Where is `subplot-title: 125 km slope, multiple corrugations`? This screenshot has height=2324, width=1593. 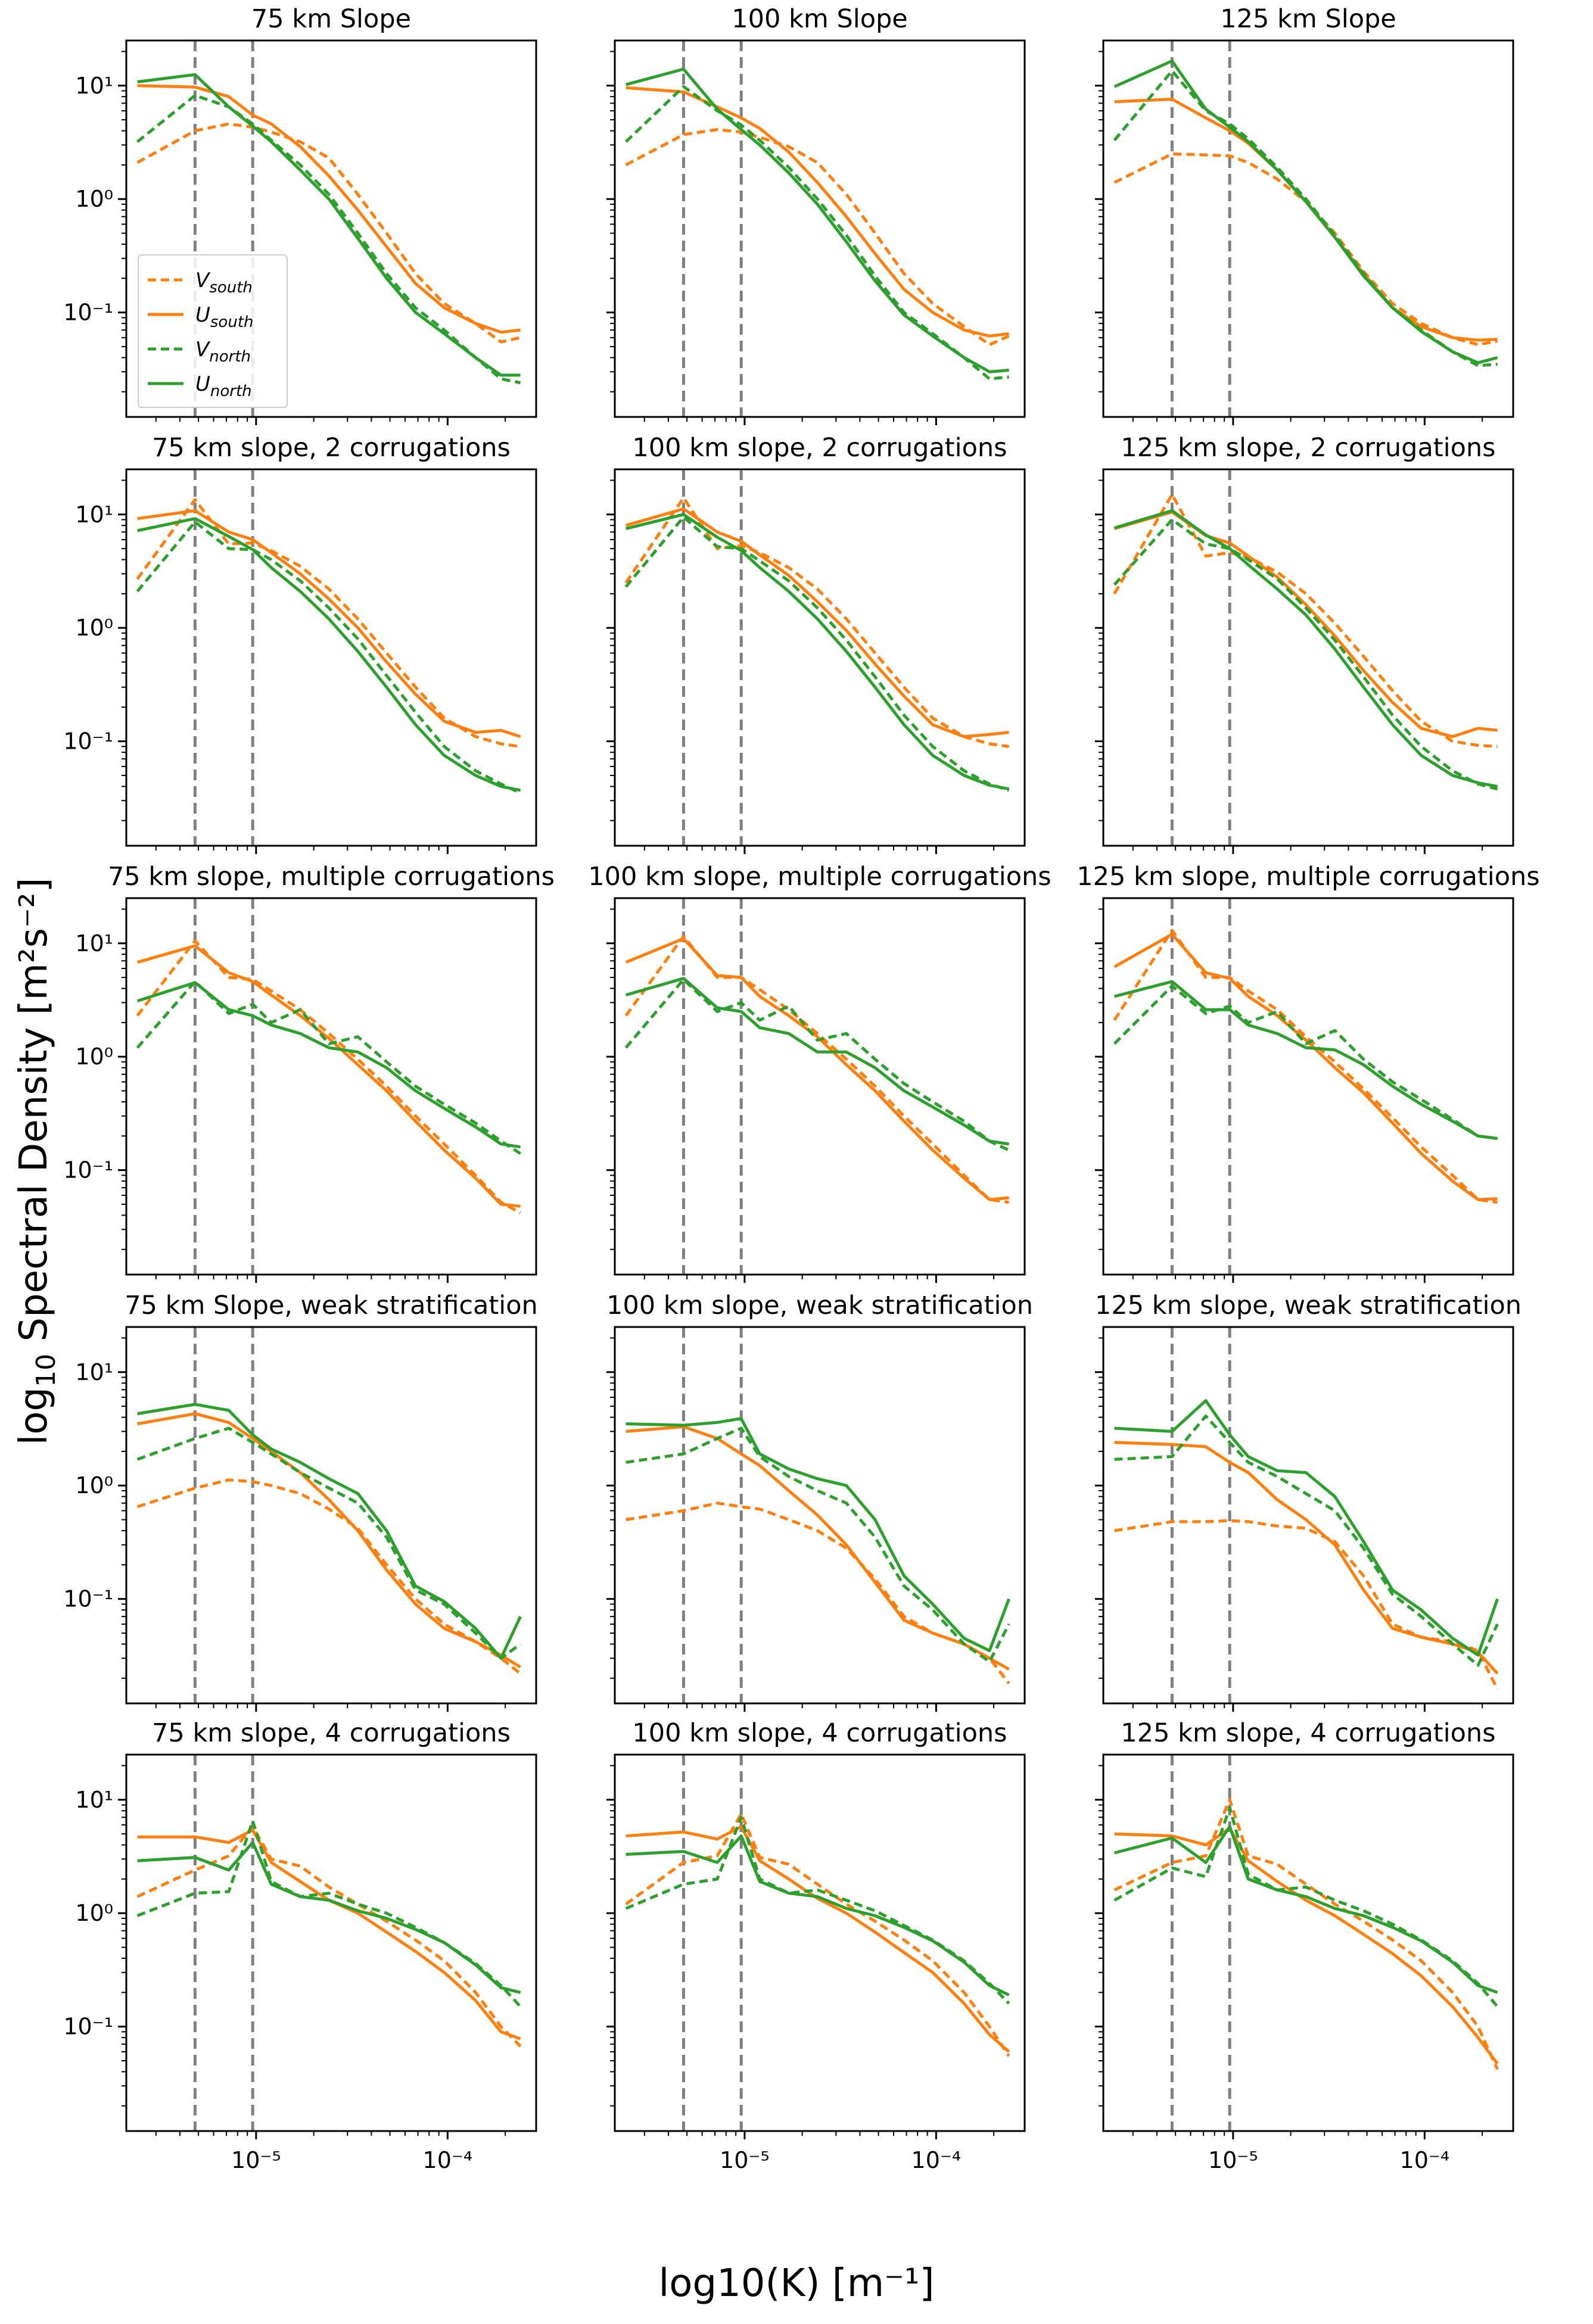
subplot-title: 125 km slope, multiple corrugations is located at coordinates (1307, 877).